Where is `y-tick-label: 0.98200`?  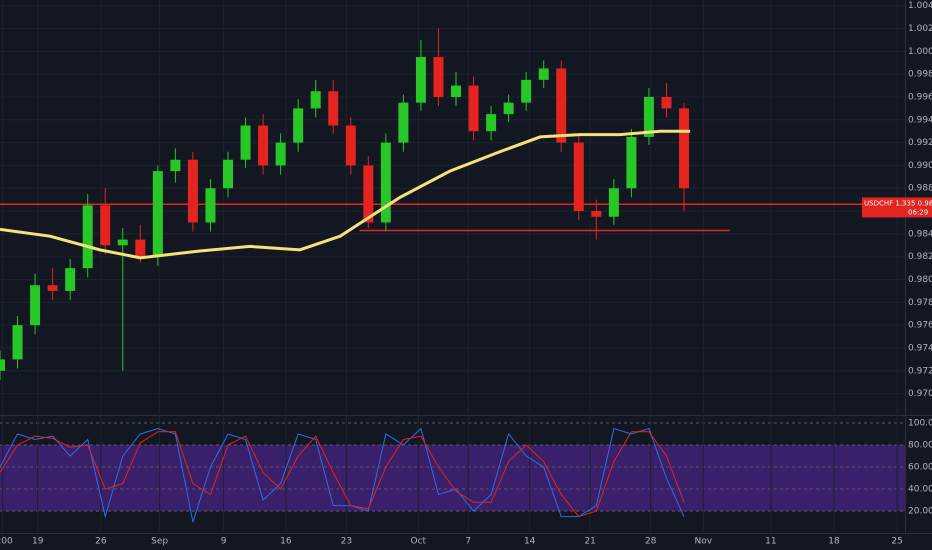
y-tick-label: 0.98200 is located at coordinates (920, 257).